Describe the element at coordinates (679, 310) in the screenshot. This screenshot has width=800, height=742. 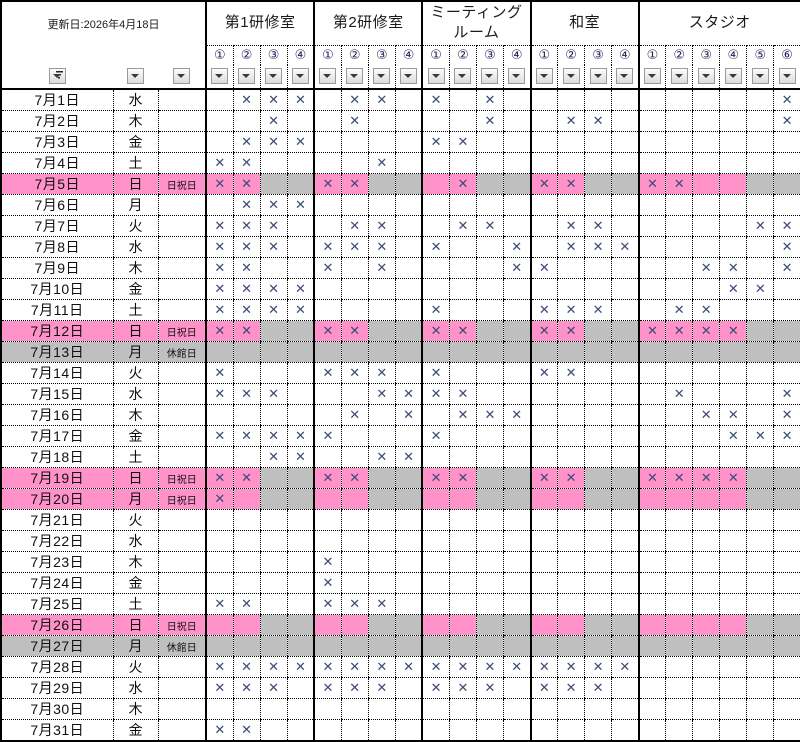
I see `slot-cell-r5-s2: ✕` at that location.